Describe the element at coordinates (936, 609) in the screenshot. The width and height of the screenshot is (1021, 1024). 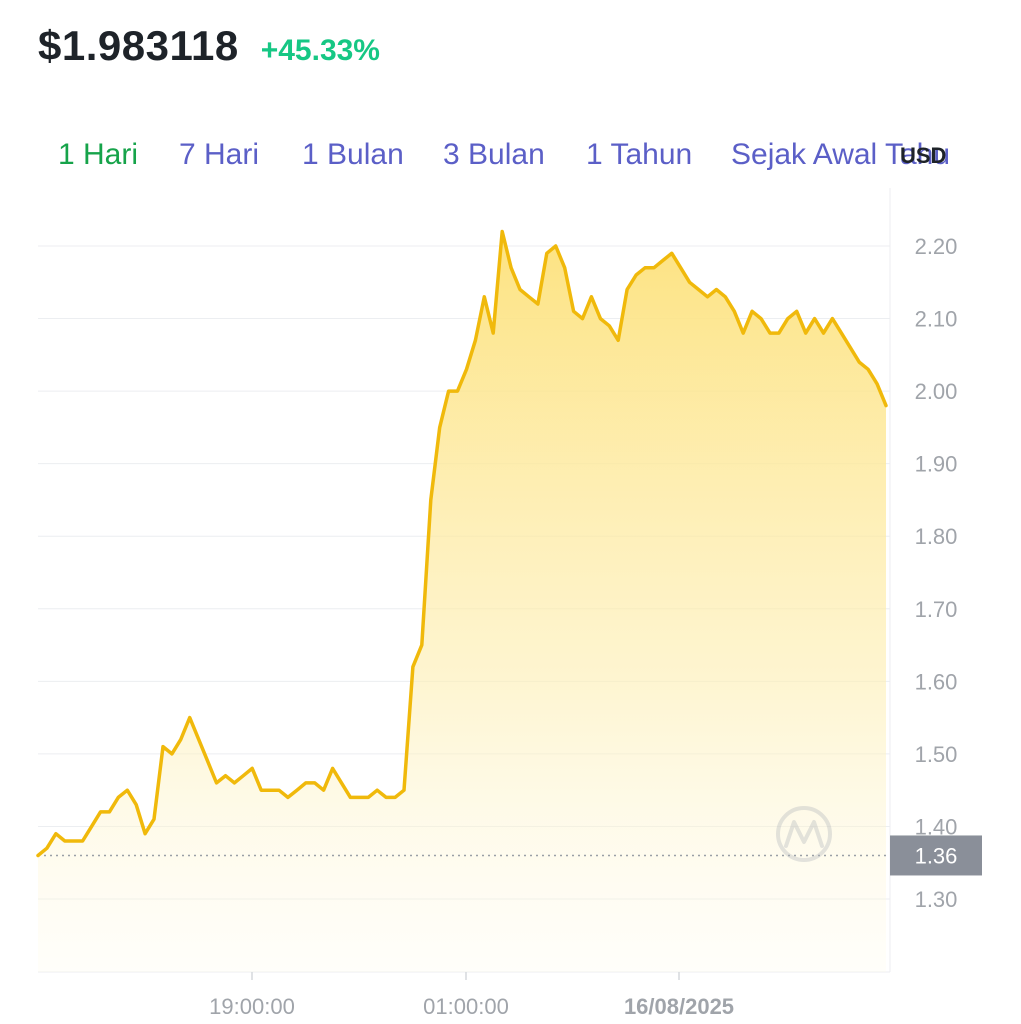
I see `y-tick-label: 1.70` at that location.